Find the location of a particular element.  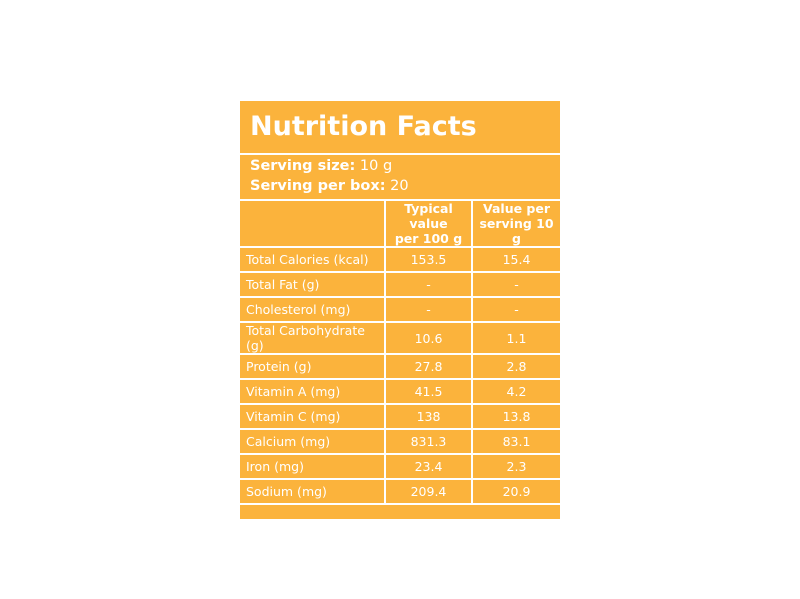

serving-info: Serving size: 10 g Serving per box: 20 is located at coordinates (400, 176).